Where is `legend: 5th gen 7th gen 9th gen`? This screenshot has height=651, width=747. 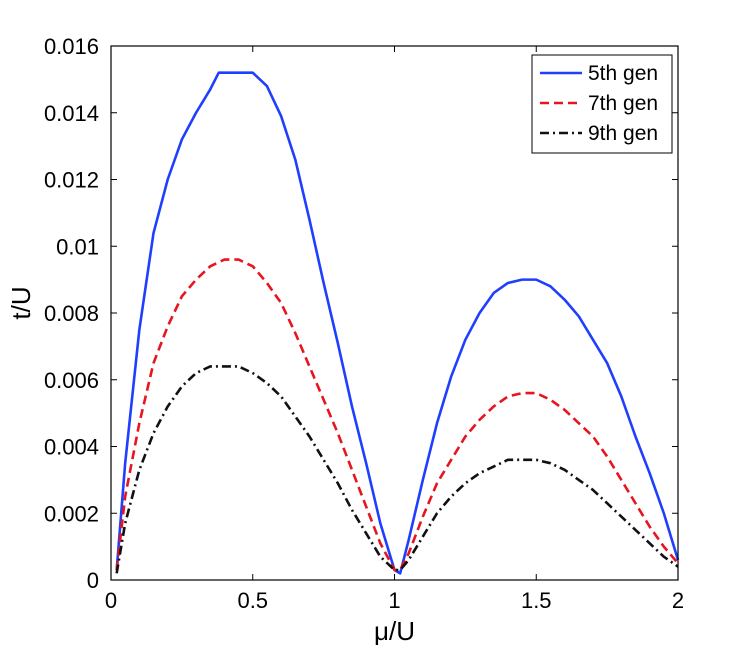
legend: 5th gen 7th gen 9th gen is located at coordinates (602, 104).